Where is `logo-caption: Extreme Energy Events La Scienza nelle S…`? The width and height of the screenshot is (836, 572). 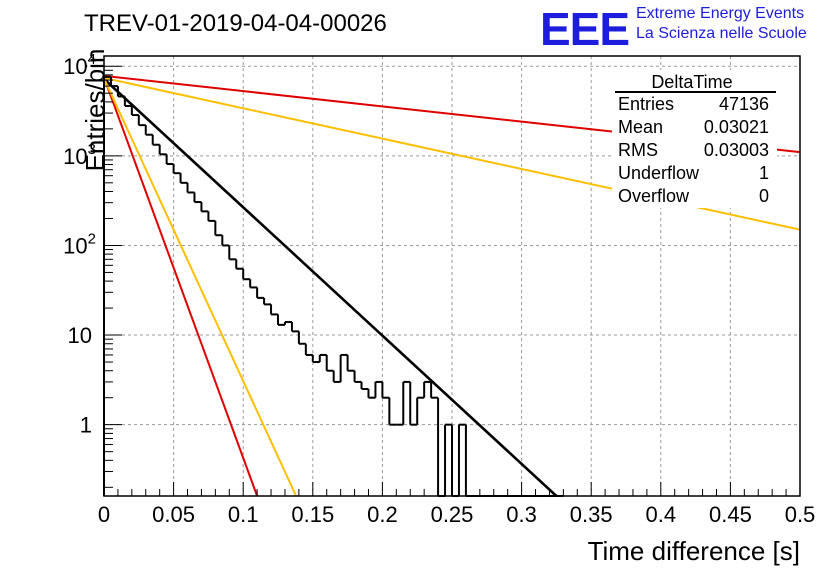 logo-caption: Extreme Energy Events La Scienza nelle S… is located at coordinates (721, 24).